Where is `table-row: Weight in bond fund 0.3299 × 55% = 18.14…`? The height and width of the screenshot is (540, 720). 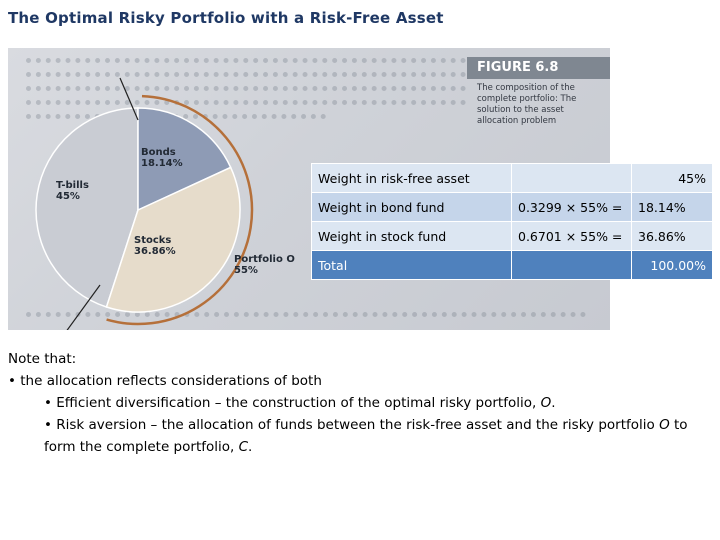
table-row: Weight in bond fund 0.3299 × 55% = 18.14… is located at coordinates (512, 207).